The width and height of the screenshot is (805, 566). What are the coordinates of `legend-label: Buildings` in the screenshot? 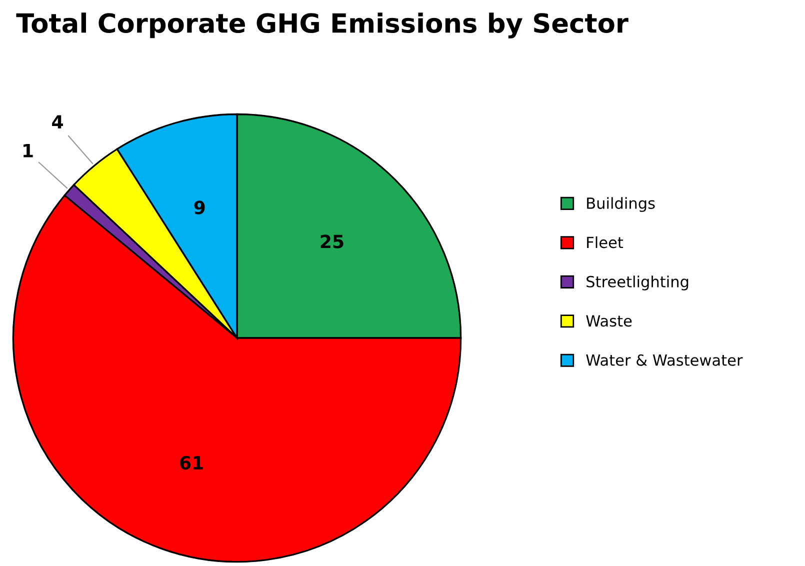 It's located at (621, 204).